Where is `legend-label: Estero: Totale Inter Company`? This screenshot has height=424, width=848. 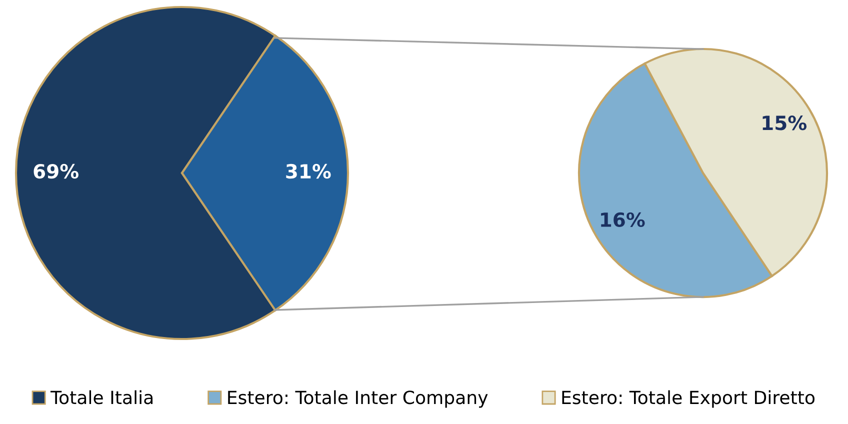
legend-label: Estero: Totale Inter Company is located at coordinates (358, 399).